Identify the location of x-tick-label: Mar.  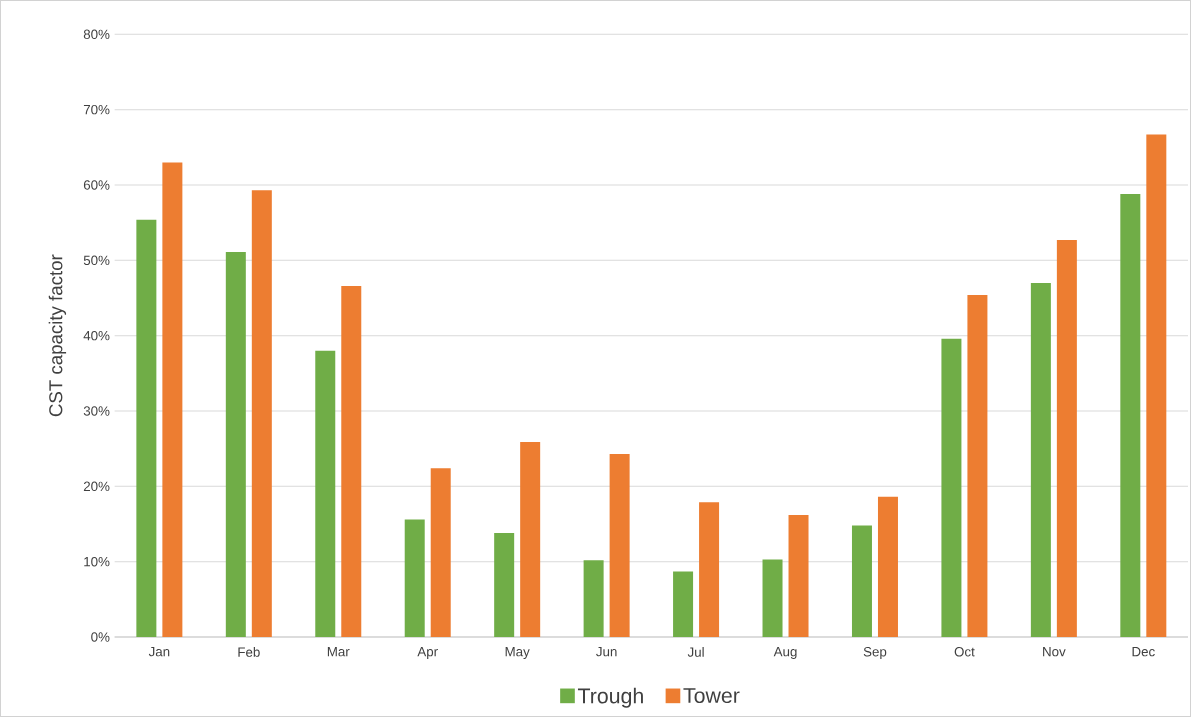
(338, 652).